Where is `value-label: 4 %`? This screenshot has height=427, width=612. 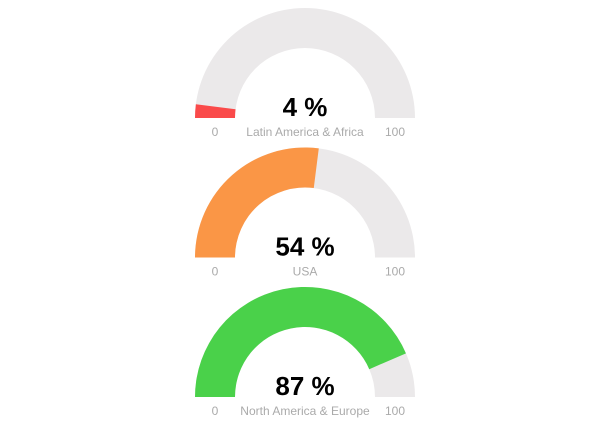
value-label: 4 % is located at coordinates (305, 107).